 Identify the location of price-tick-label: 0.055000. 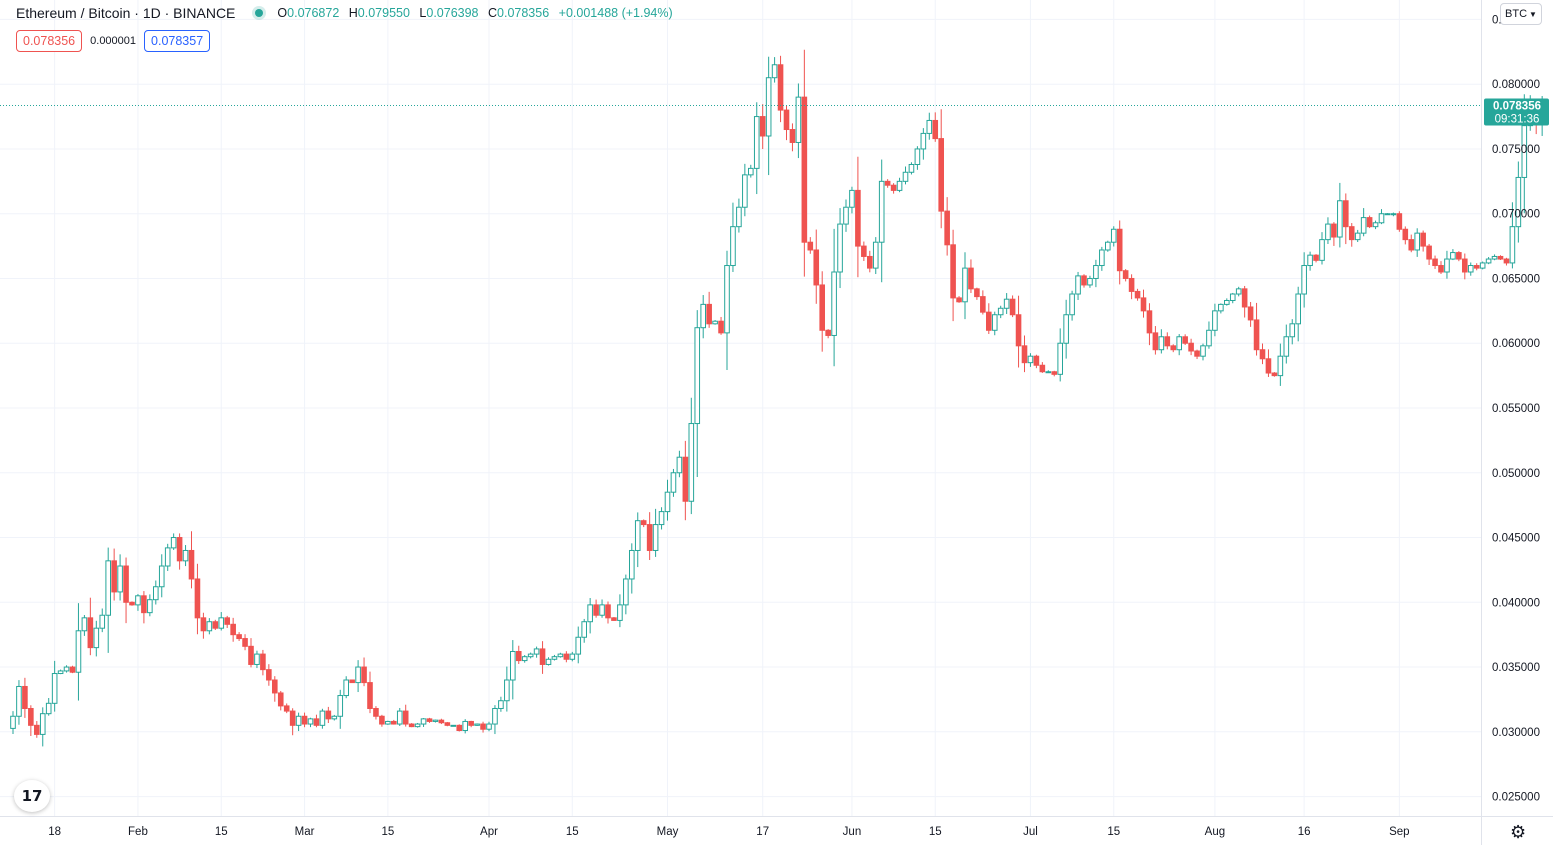
(1516, 409).